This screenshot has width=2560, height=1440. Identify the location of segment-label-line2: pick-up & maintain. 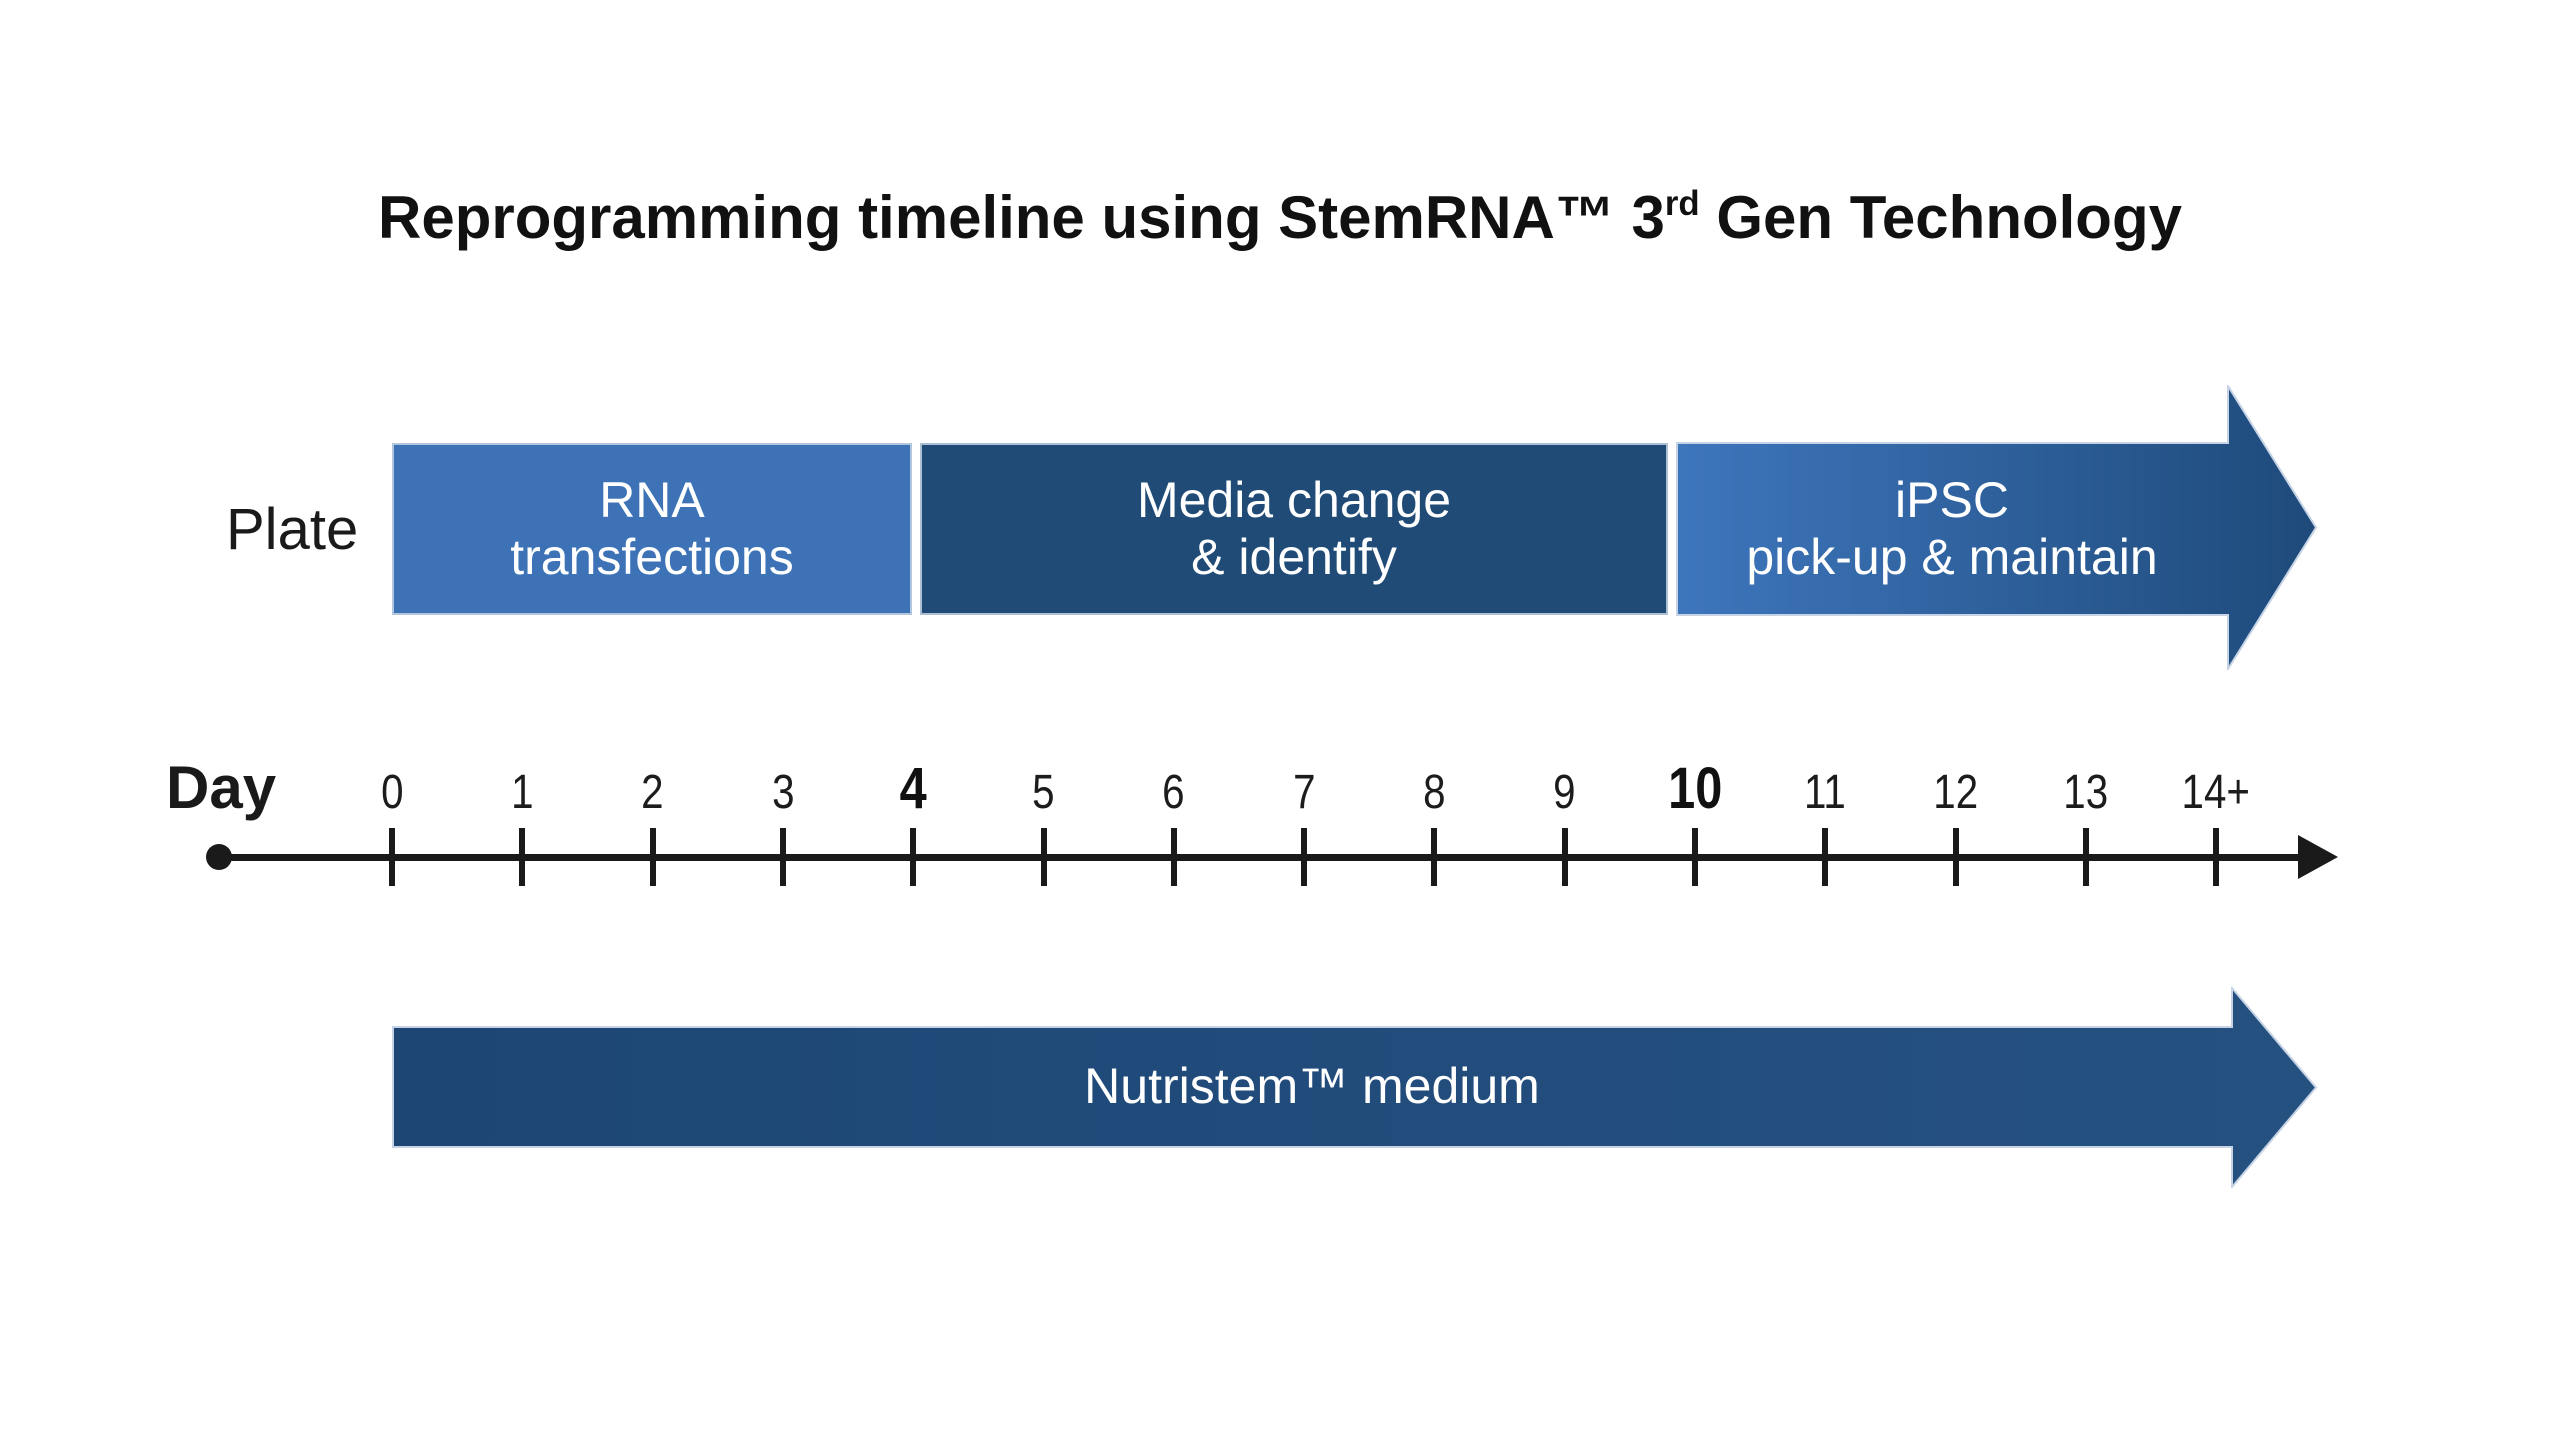
(1952, 557).